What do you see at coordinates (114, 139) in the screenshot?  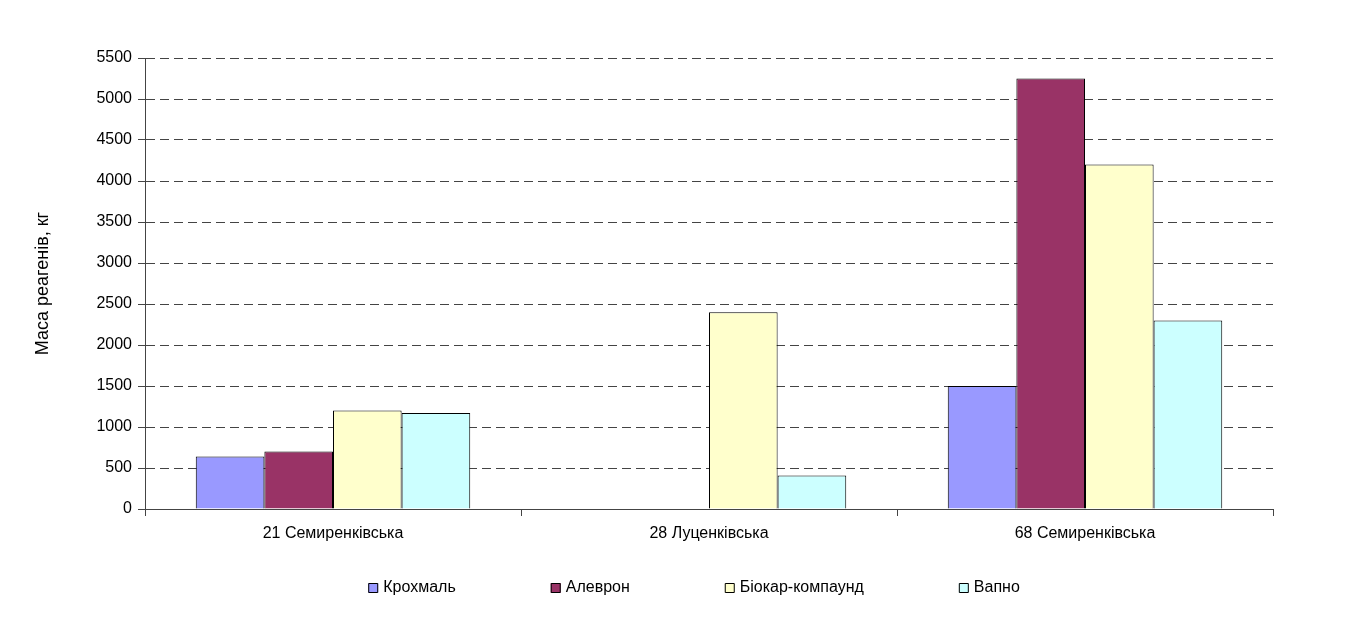 I see `y-tick-label: 4500` at bounding box center [114, 139].